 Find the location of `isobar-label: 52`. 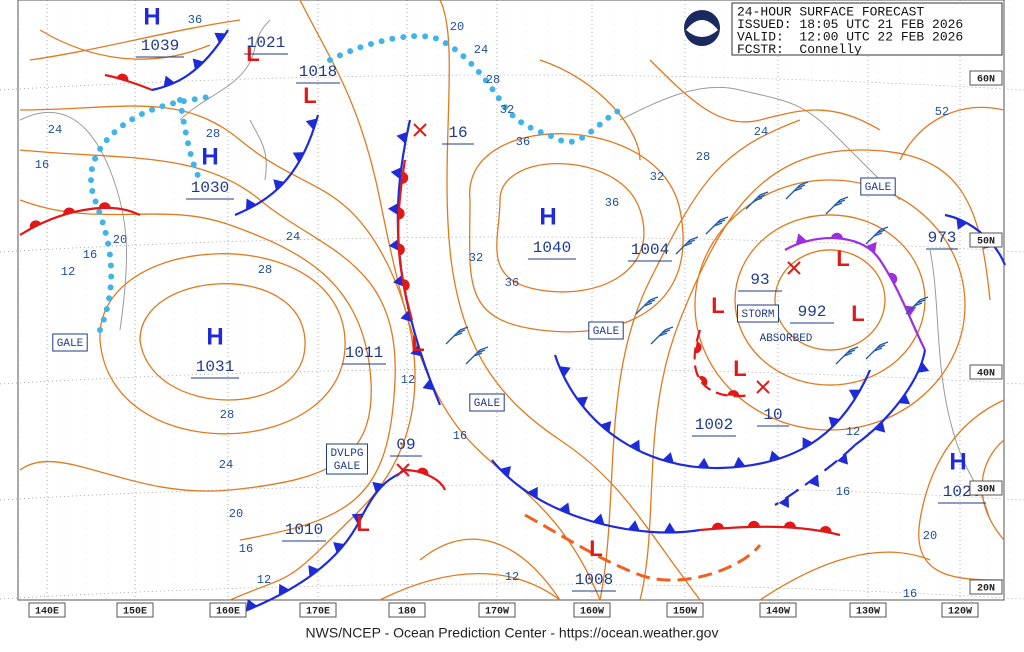

isobar-label: 52 is located at coordinates (942, 112).